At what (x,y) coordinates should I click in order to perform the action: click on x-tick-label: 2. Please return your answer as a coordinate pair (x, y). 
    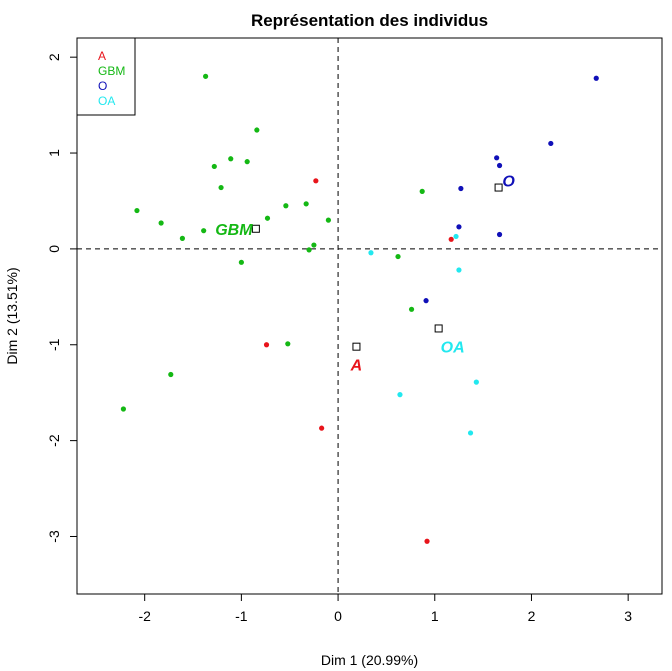
    Looking at the image, I should click on (532, 616).